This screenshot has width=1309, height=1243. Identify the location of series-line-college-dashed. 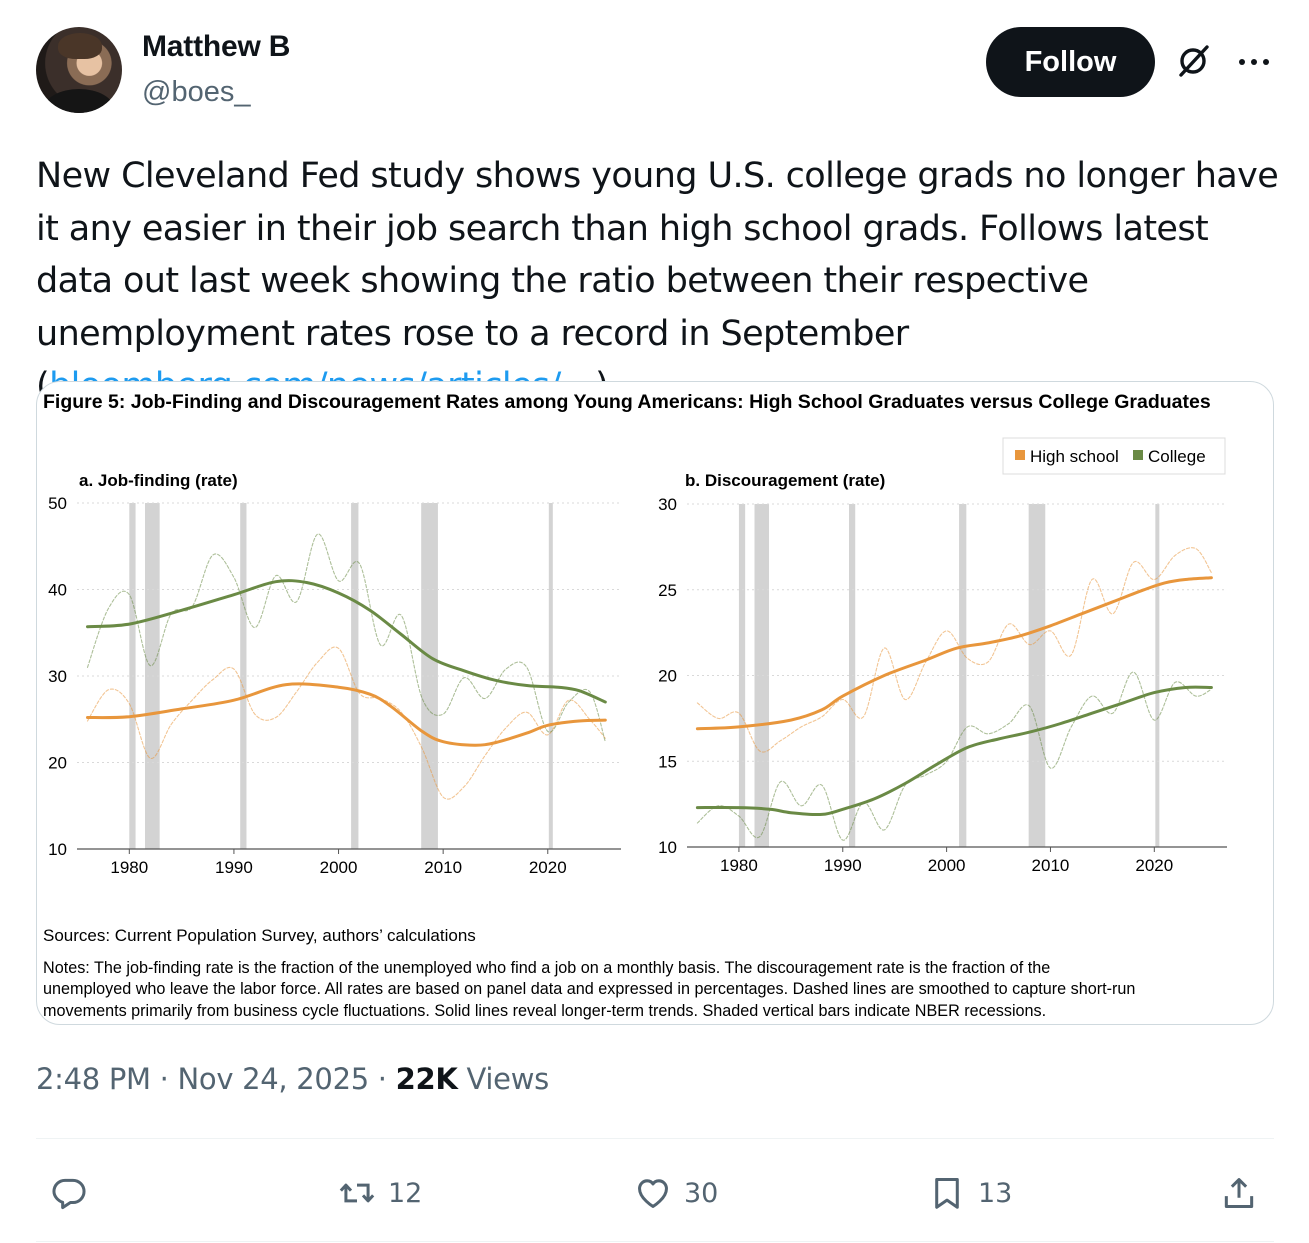
(954, 756).